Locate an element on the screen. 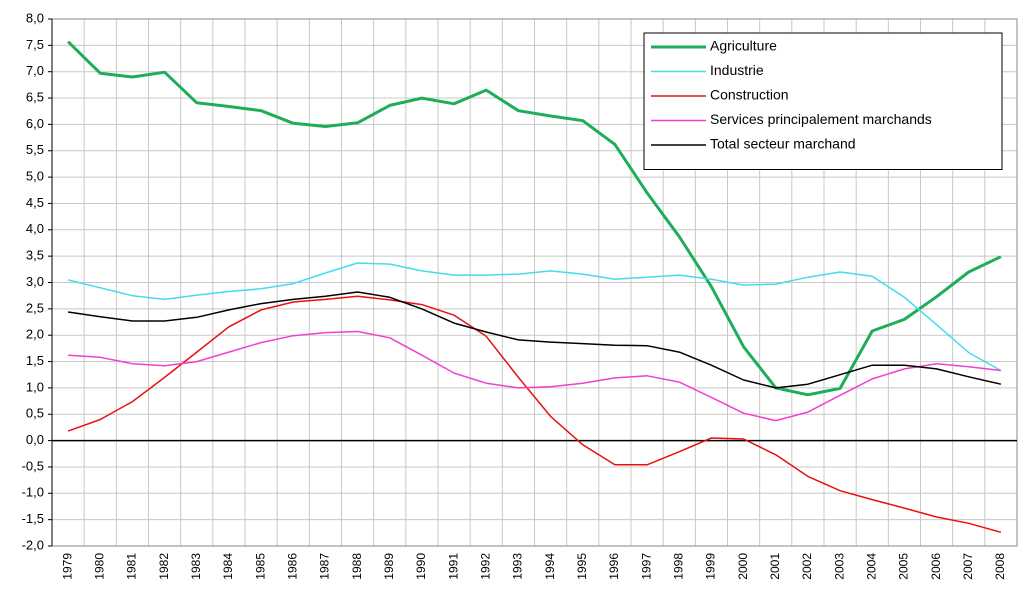 This screenshot has height=590, width=1019. y-tick-label: 5,0 is located at coordinates (35, 176).